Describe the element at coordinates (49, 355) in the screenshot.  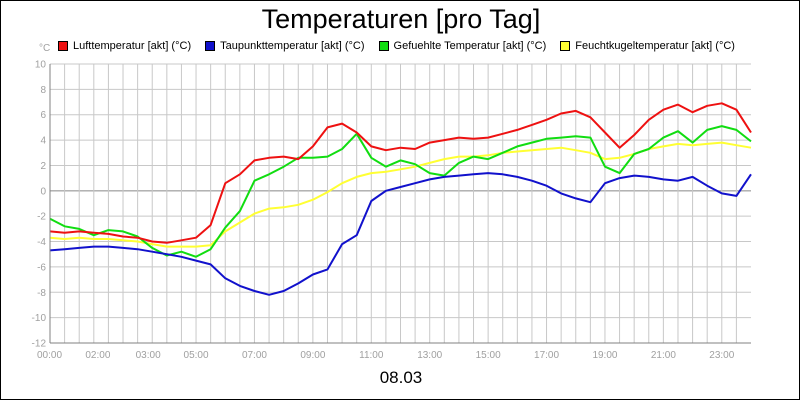
I see `x-tick-label: 00:00` at that location.